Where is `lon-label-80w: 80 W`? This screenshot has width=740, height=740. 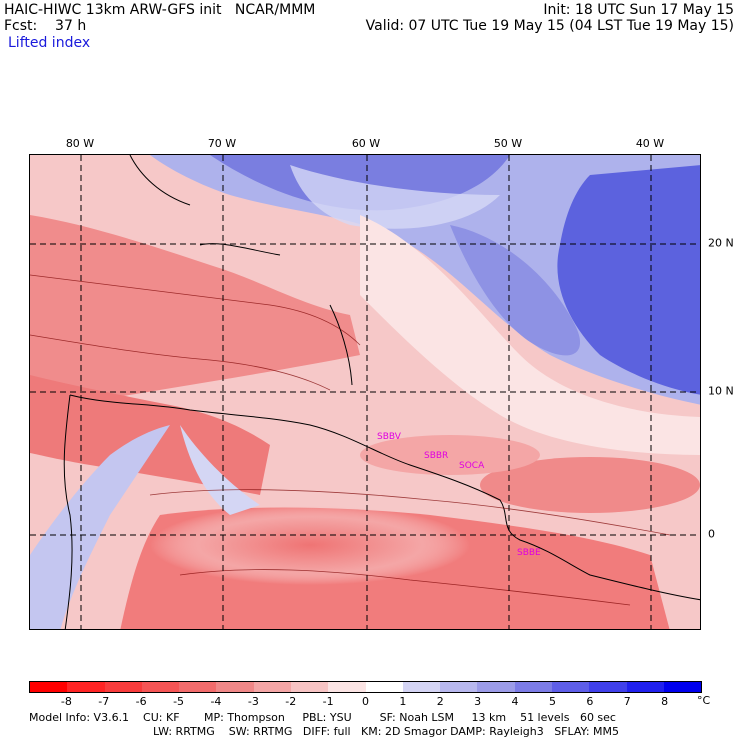 lon-label-80w: 80 W is located at coordinates (80, 143).